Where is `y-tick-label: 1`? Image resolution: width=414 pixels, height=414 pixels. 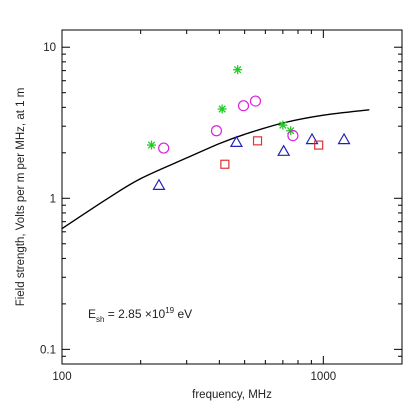
y-tick-label: 1 is located at coordinates (53, 199).